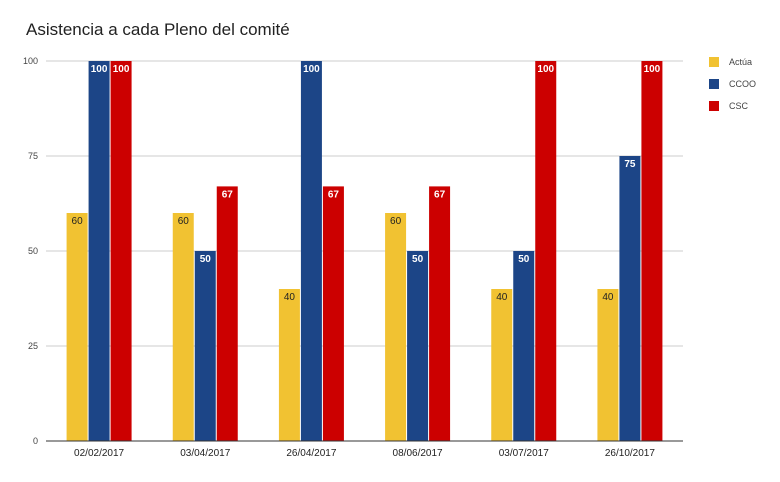 The width and height of the screenshot is (780, 482). Describe the element at coordinates (418, 453) in the screenshot. I see `x-tick-label: 08/06/2017` at that location.